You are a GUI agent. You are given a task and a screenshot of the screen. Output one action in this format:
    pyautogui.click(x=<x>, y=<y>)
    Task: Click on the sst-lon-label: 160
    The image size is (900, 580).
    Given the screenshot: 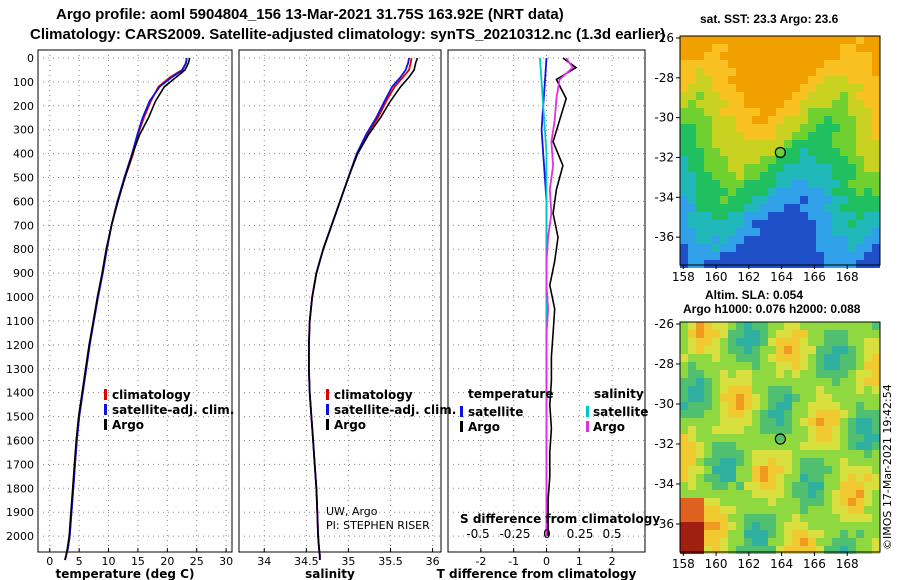 What is the action you would take?
    pyautogui.click(x=716, y=277)
    